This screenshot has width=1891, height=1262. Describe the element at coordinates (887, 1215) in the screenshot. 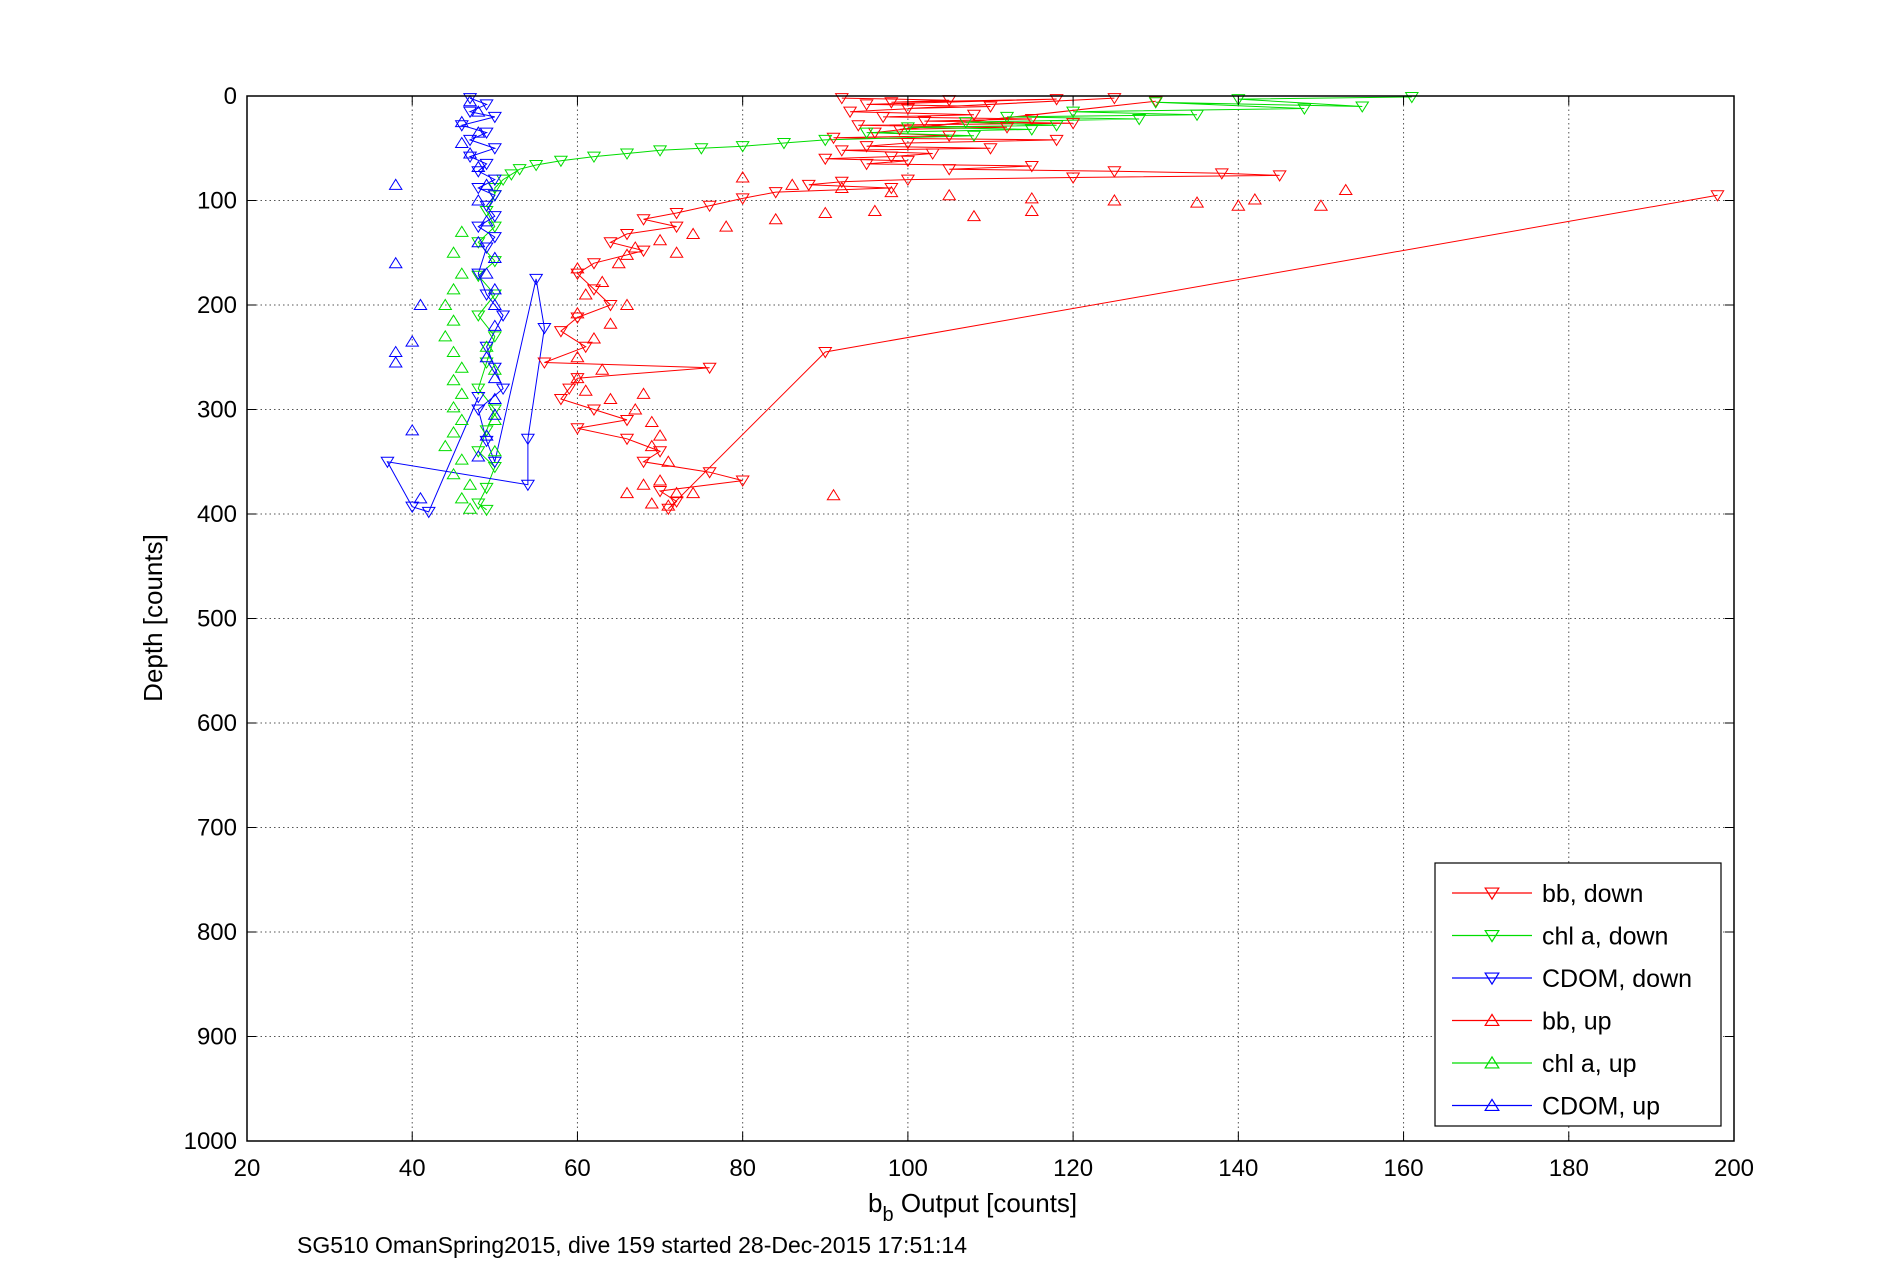

I see `x-axis-label-subscript: b` at that location.